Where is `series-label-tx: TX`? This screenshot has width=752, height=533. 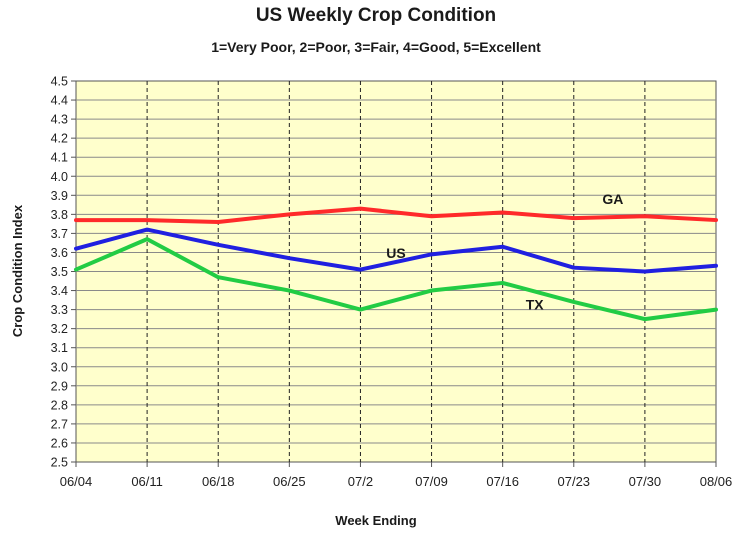
series-label-tx: TX is located at coordinates (535, 305).